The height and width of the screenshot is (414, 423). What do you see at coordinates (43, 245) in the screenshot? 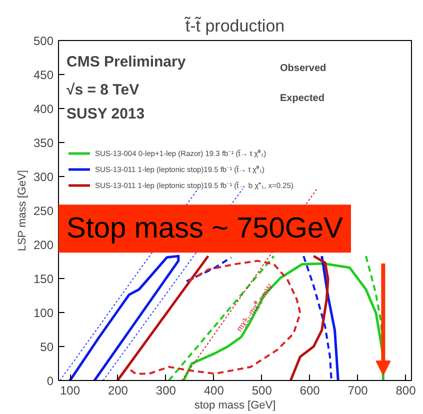
I see `y-tick-label: 200` at bounding box center [43, 245].